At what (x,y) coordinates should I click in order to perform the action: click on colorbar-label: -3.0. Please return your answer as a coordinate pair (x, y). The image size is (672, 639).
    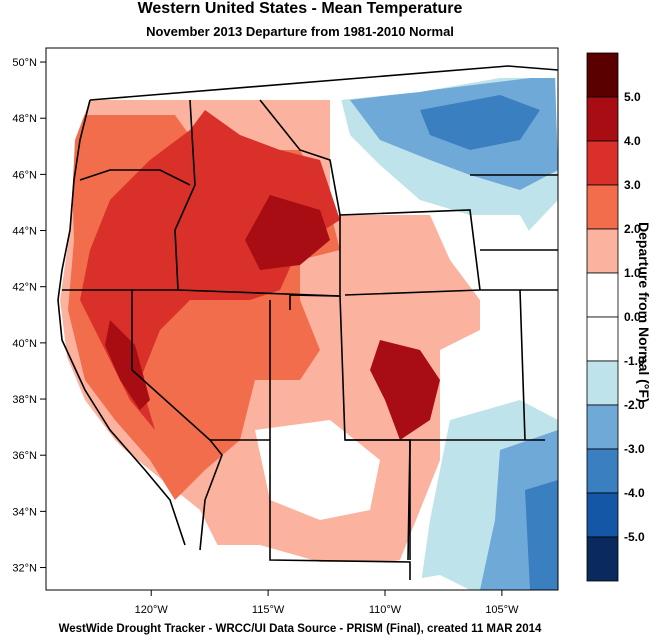
    Looking at the image, I should click on (634, 449).